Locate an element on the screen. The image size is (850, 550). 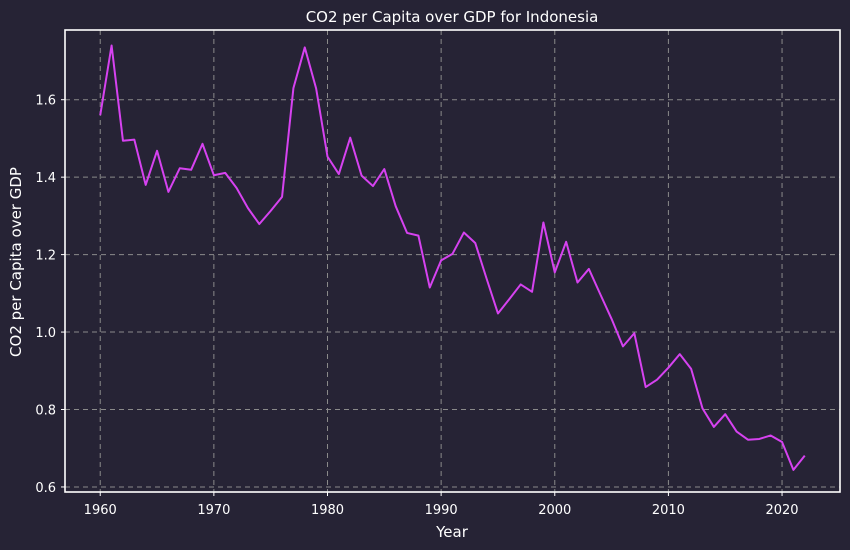
x-axis: 1960 1970 1980 1990 2000 2010 2020 is located at coordinates (441, 505).